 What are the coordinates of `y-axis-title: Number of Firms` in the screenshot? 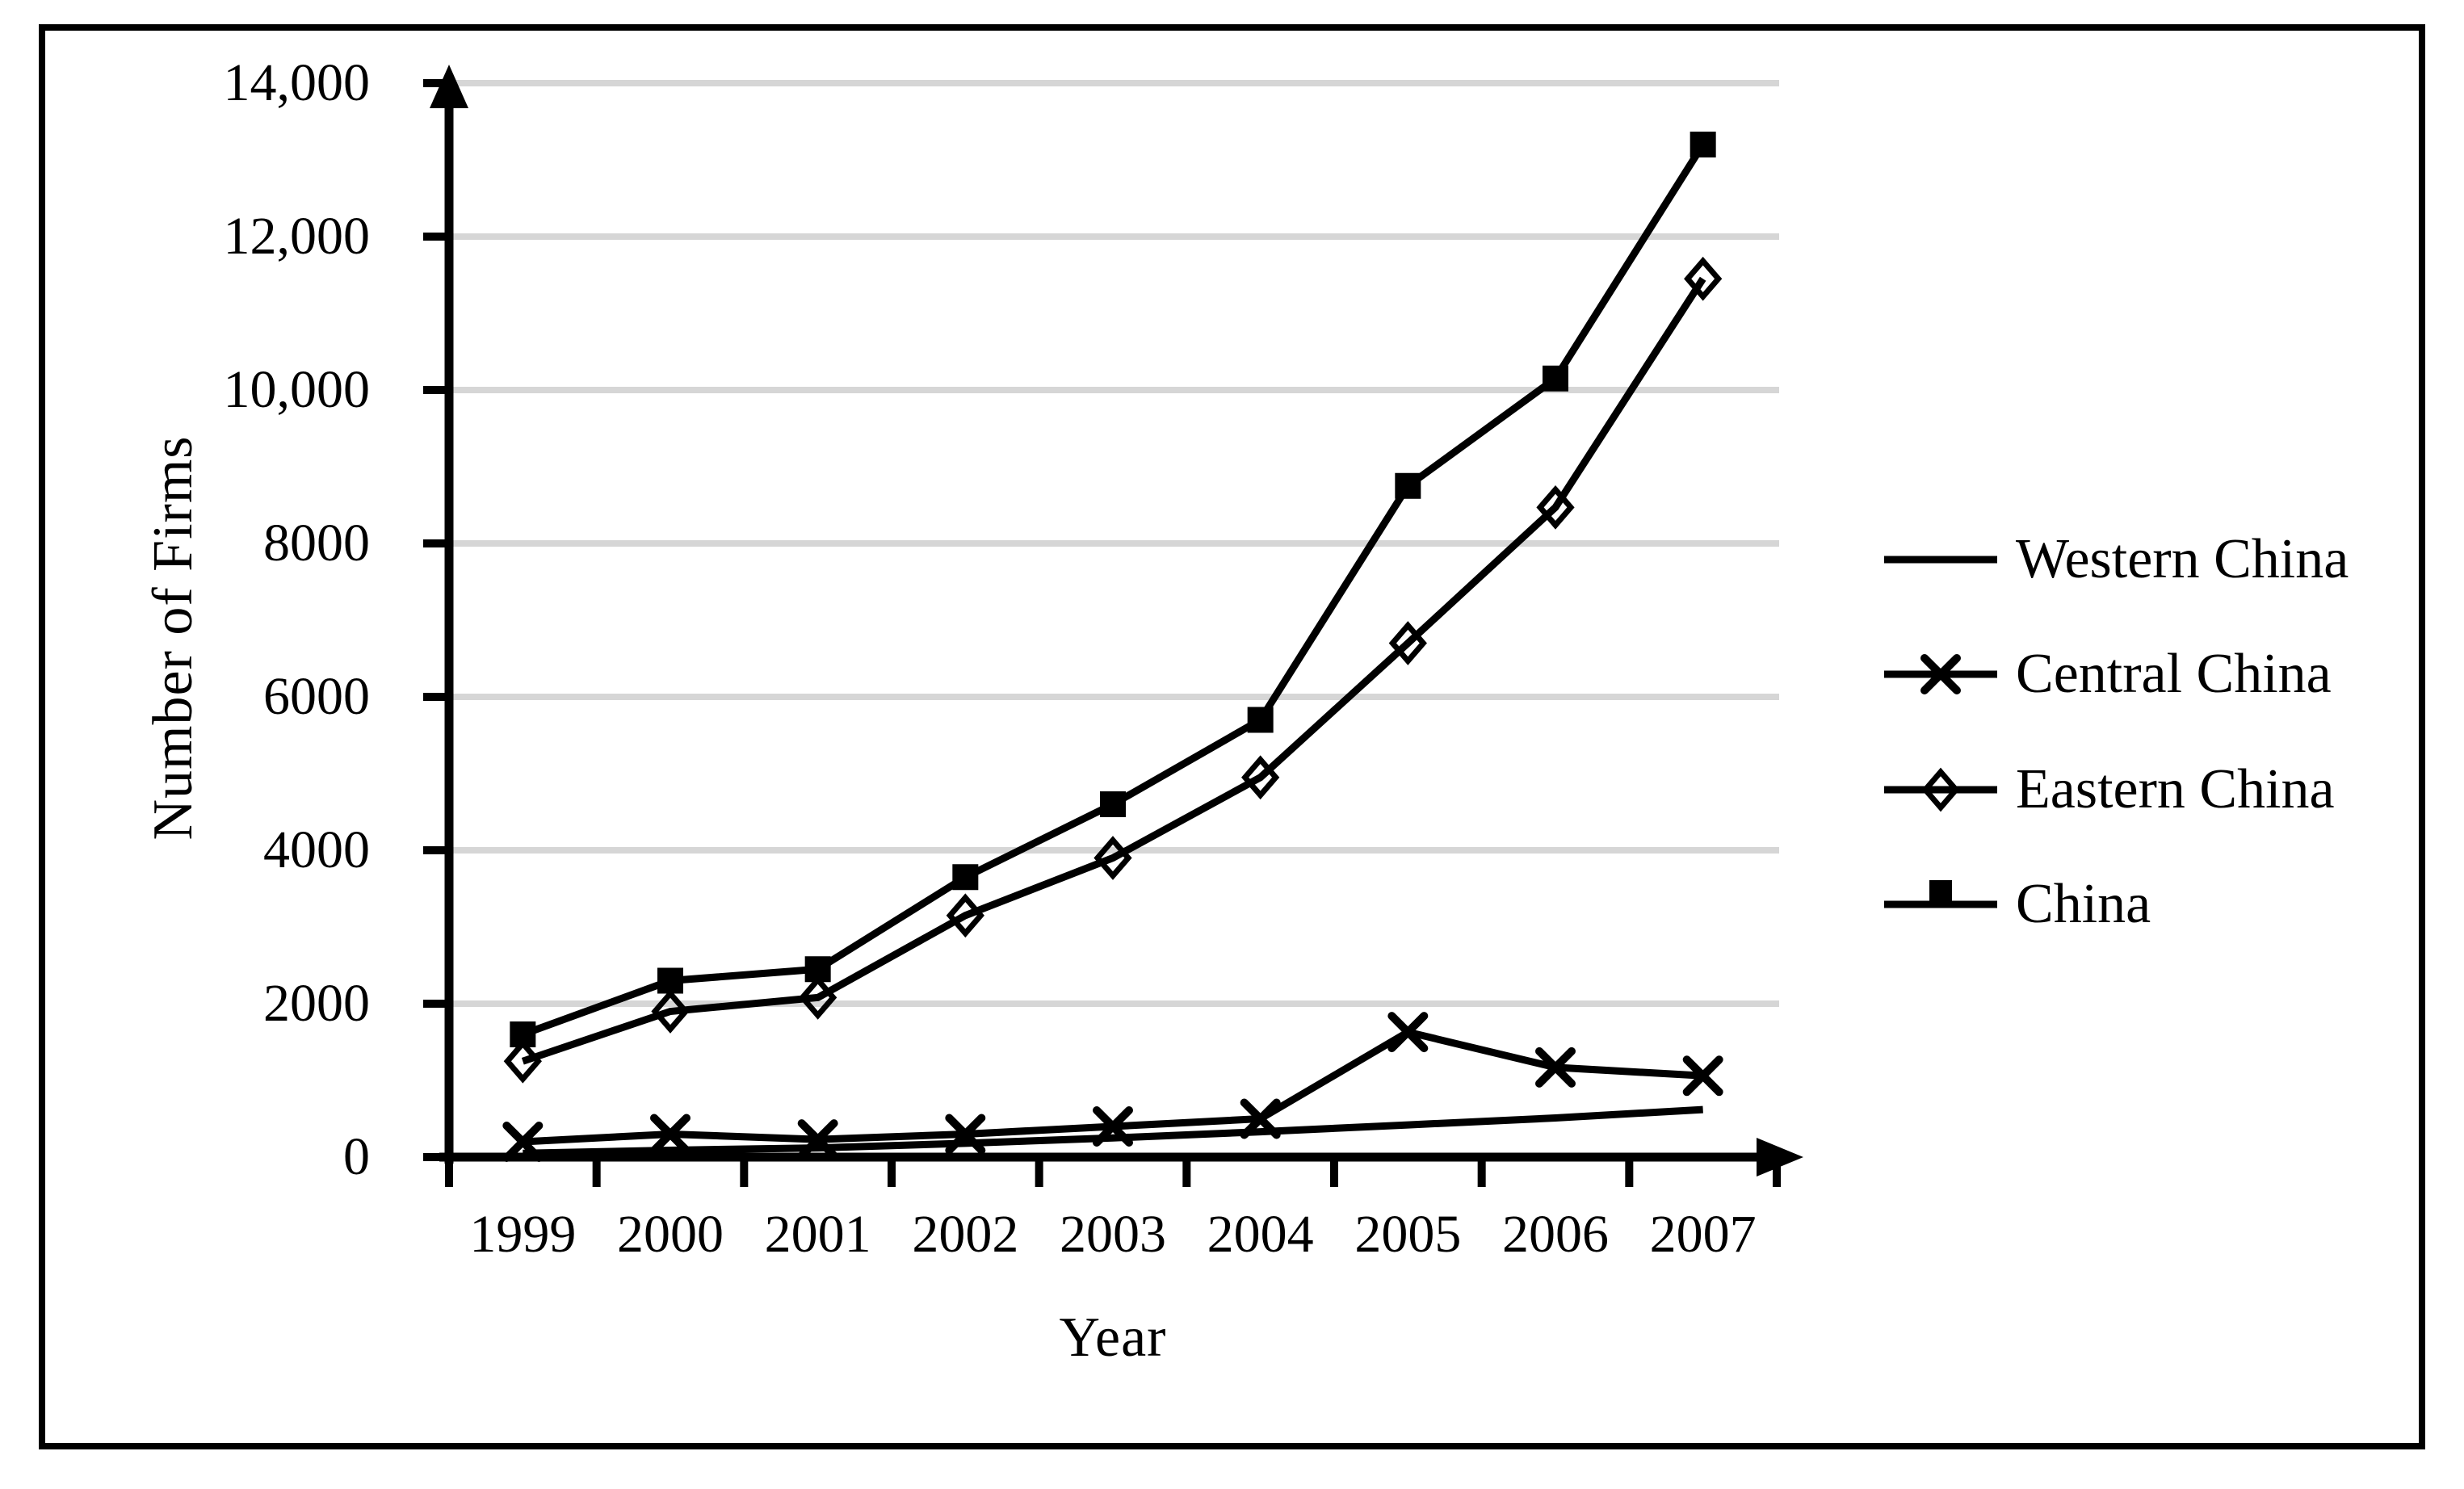 It's located at (173, 638).